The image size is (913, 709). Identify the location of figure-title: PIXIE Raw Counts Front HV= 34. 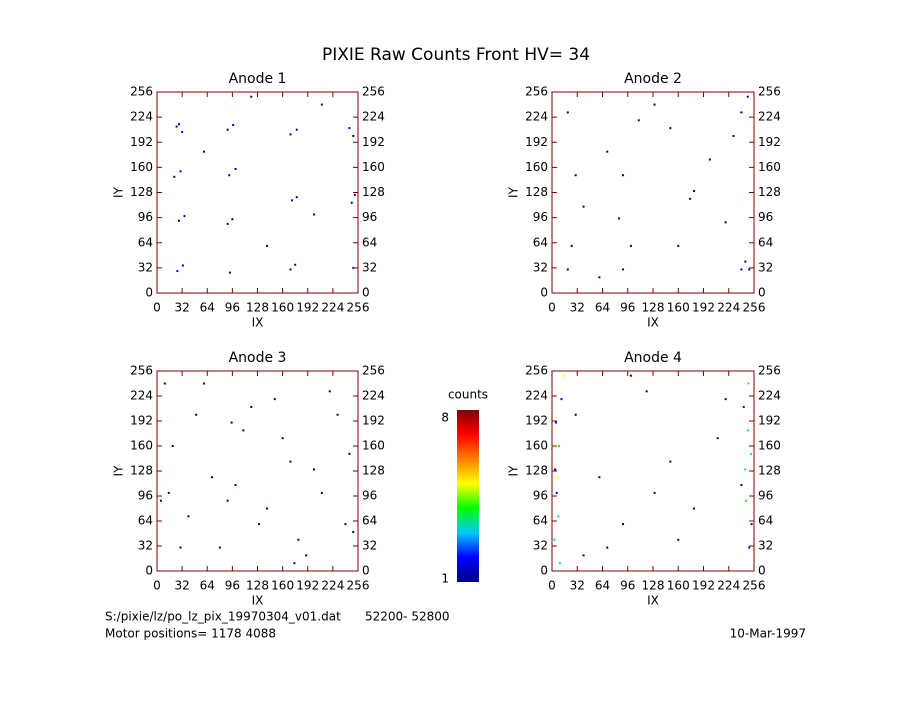
(456, 55).